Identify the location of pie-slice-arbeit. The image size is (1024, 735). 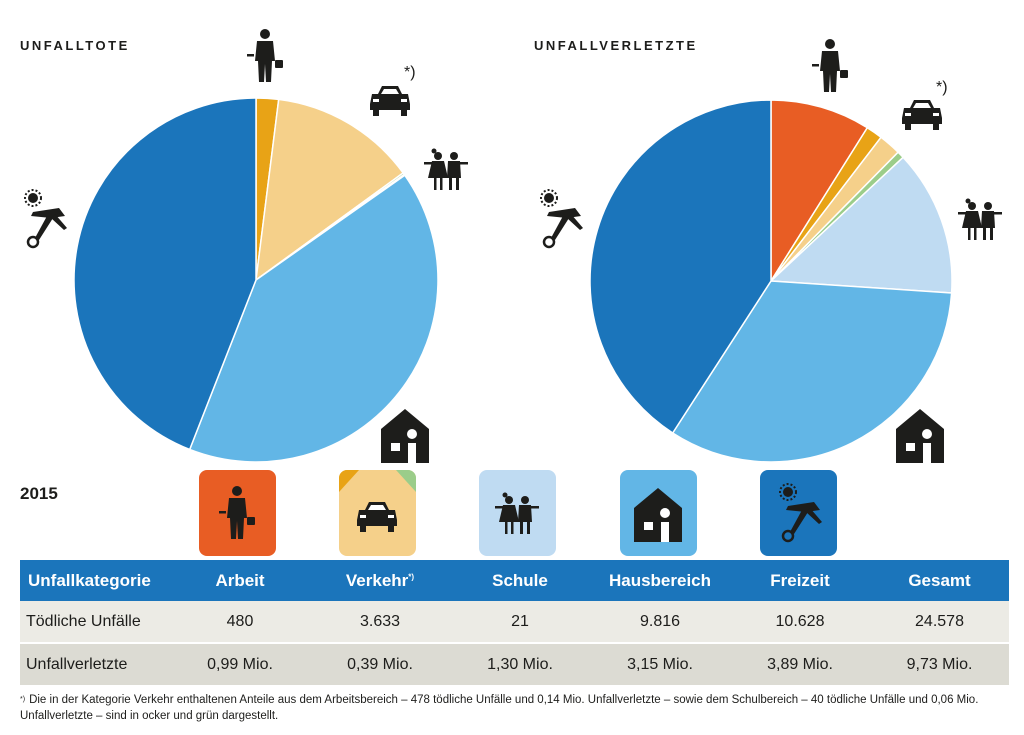
(819, 191).